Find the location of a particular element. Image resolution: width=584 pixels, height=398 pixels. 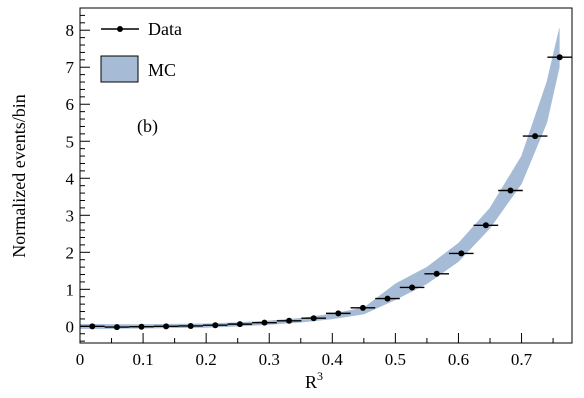

y-tick-label: 7 is located at coordinates (70, 67).